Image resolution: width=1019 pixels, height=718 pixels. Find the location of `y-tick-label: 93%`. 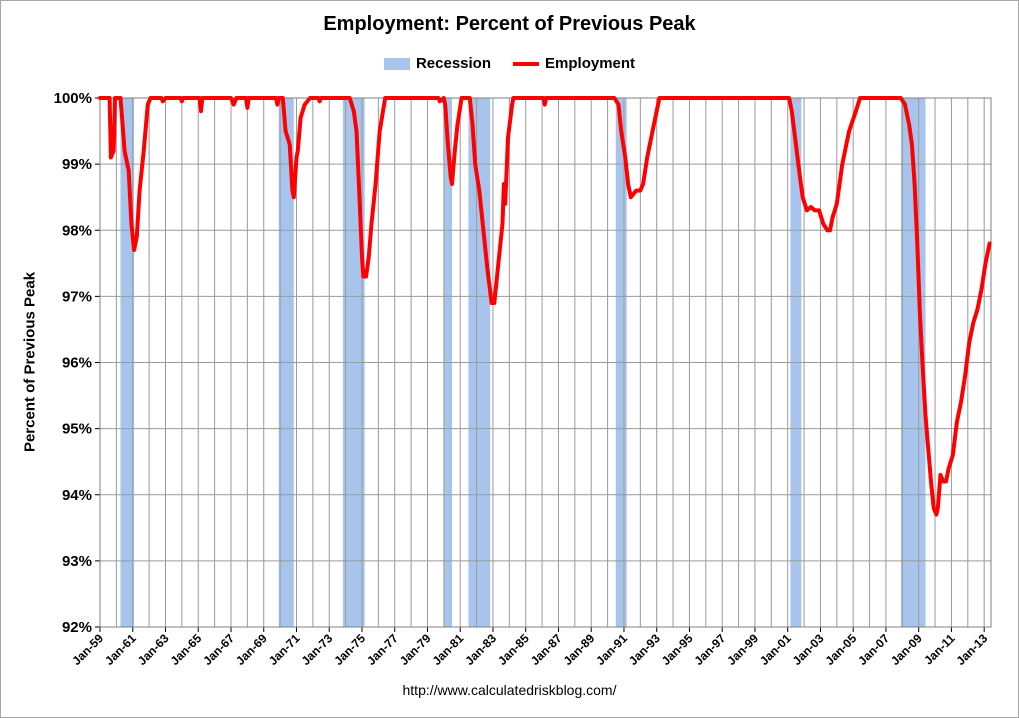

y-tick-label: 93% is located at coordinates (77, 561).